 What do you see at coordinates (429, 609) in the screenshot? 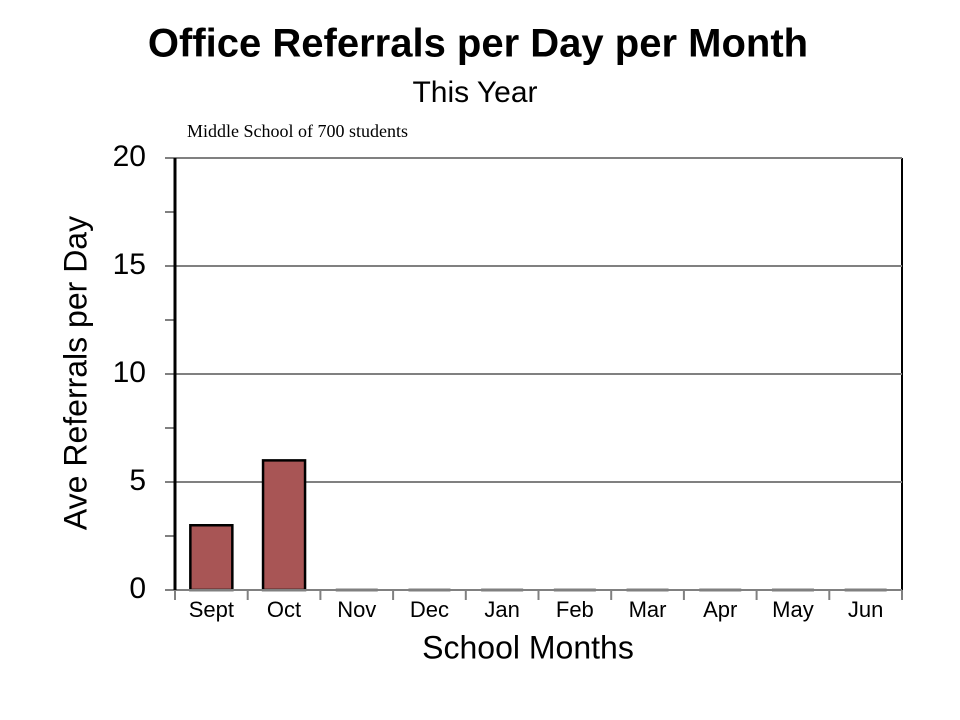
I see `x-tick-label: Dec` at bounding box center [429, 609].